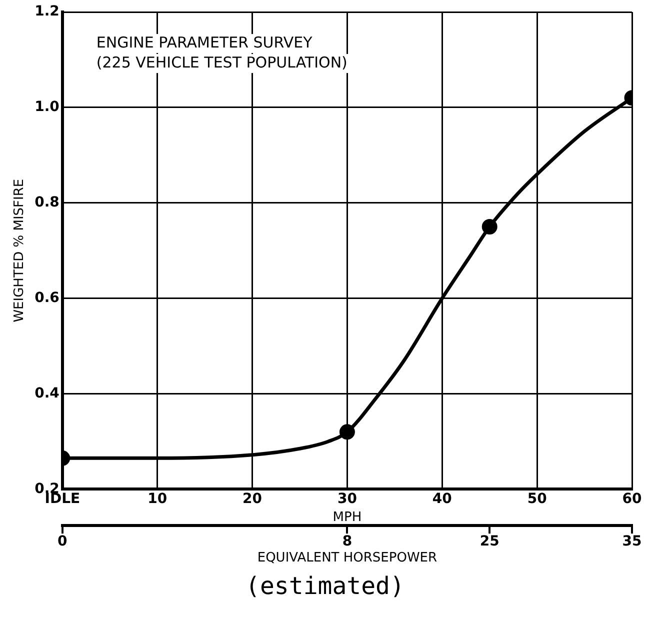 The height and width of the screenshot is (620, 650). Describe the element at coordinates (47, 298) in the screenshot. I see `y-tick-label: 0.6` at that location.